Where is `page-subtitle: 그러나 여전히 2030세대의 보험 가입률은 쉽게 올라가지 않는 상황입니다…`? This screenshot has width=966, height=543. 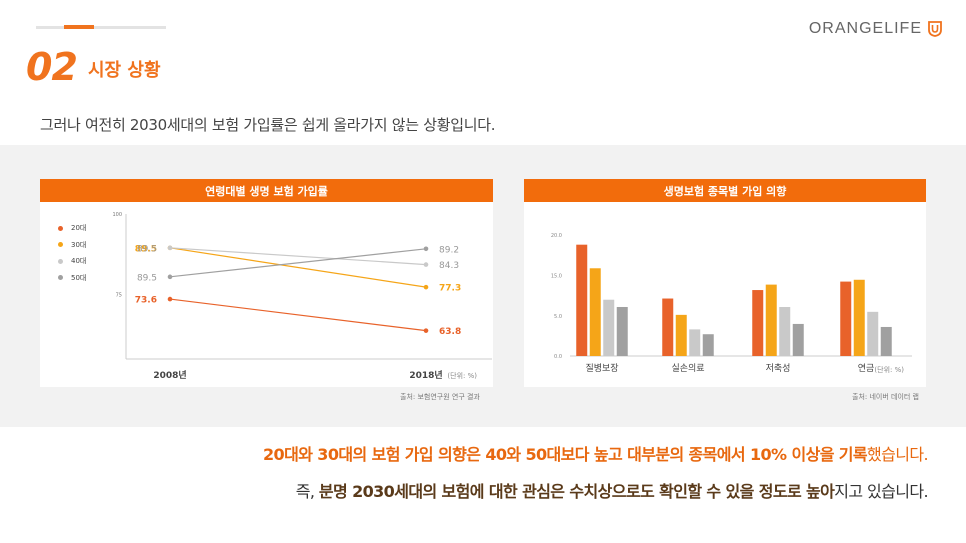 page-subtitle: 그러나 여전히 2030세대의 보험 가입률은 쉽게 올라가지 않는 상황입니다… is located at coordinates (268, 125).